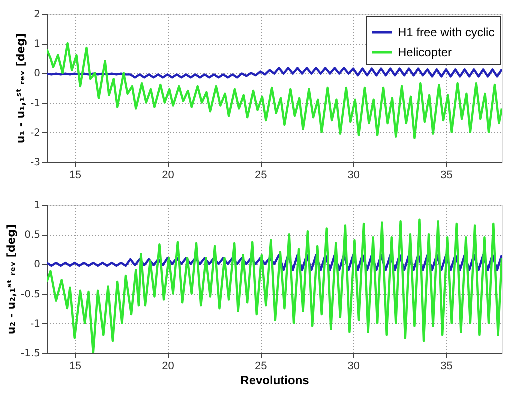  Describe the element at coordinates (35, 163) in the screenshot. I see `y-tick-label: -3` at that location.